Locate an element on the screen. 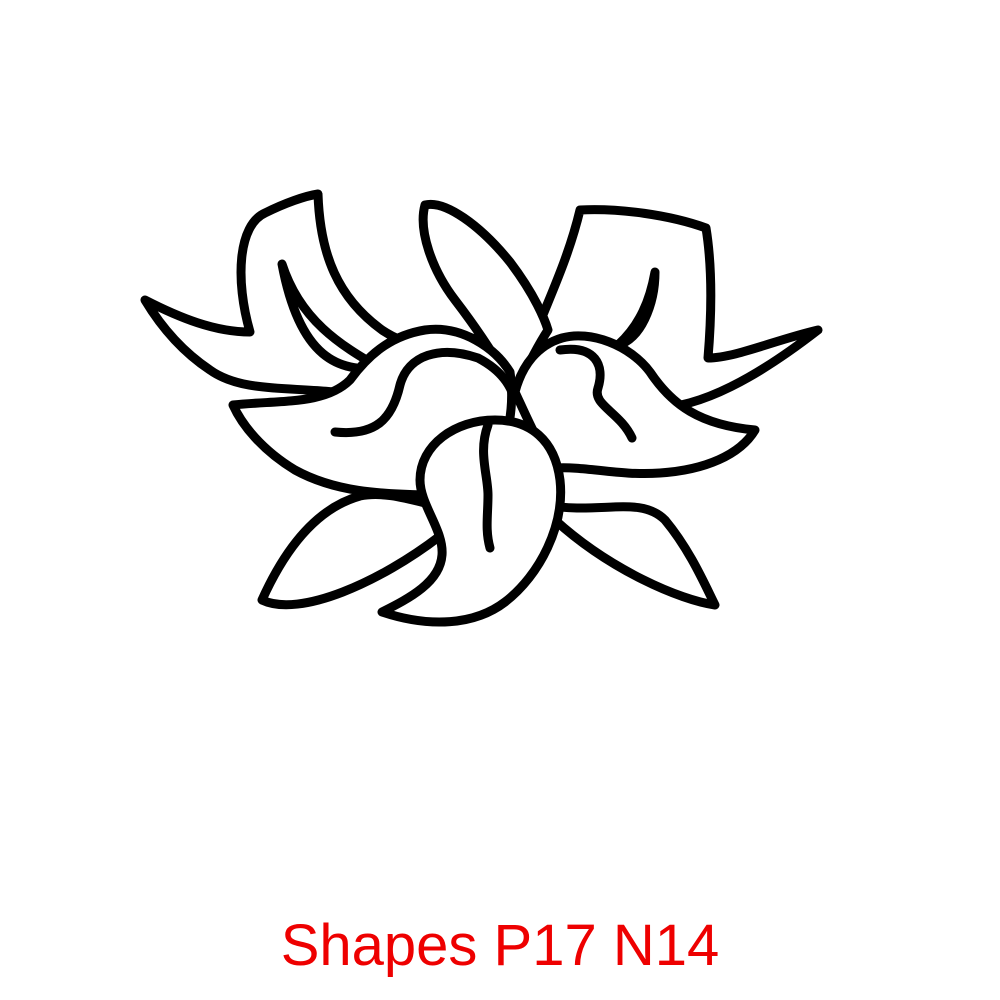 This screenshot has width=1000, height=1000. right-mid-petal-vein is located at coordinates (596, 393).